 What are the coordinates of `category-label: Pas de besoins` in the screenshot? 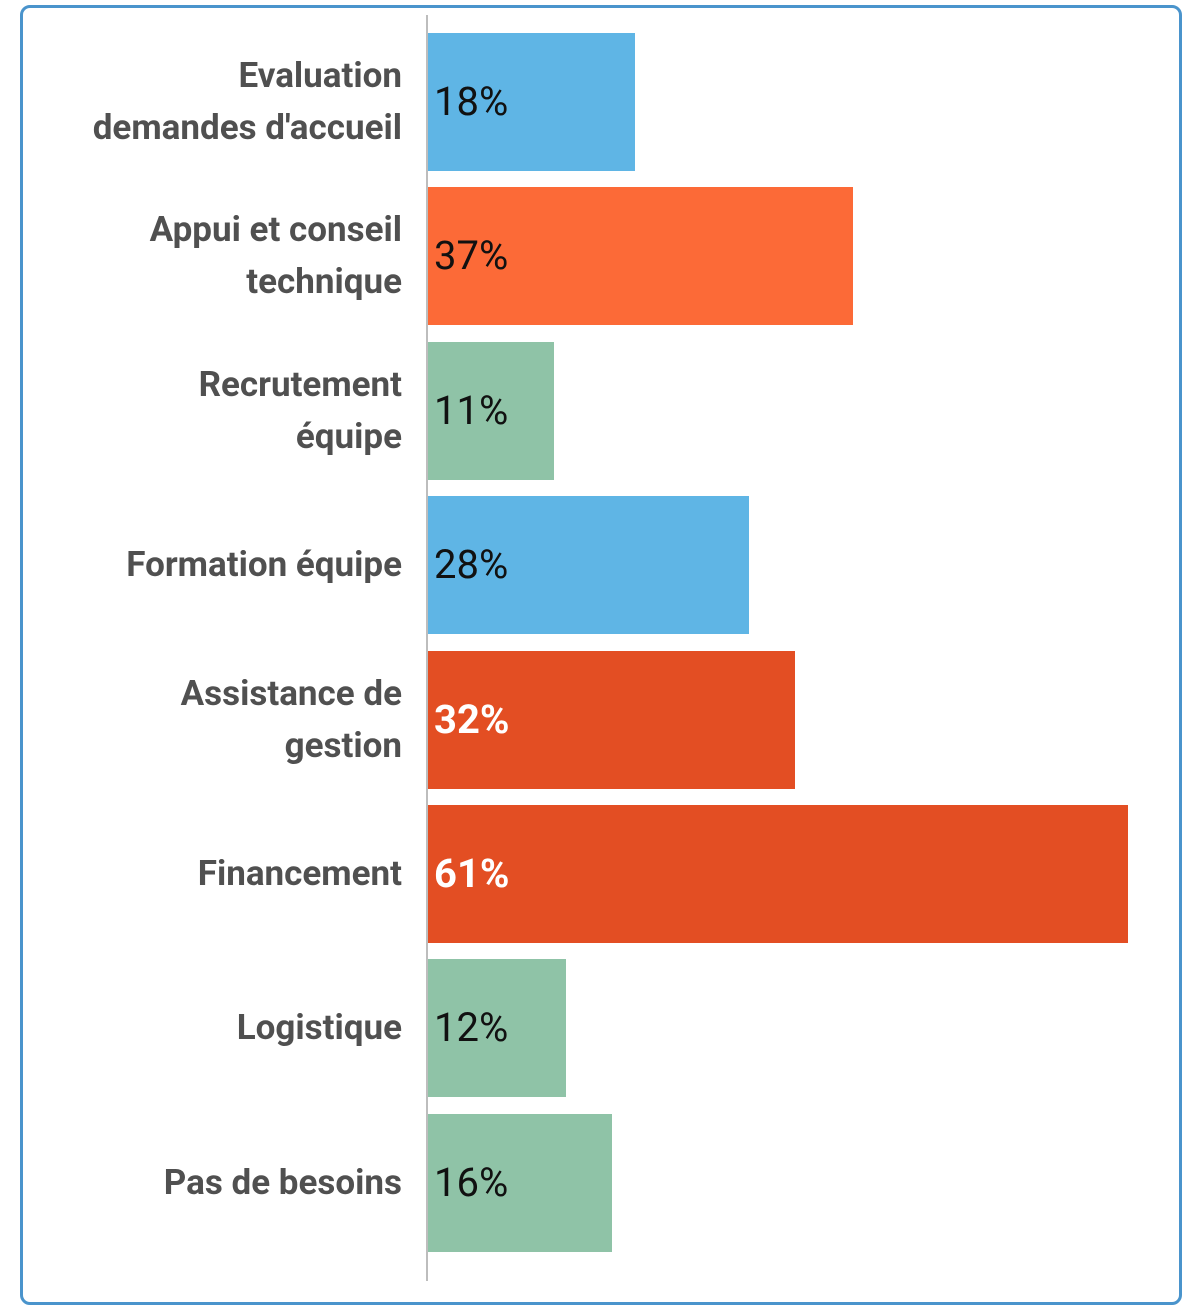 It's located at (282, 1182).